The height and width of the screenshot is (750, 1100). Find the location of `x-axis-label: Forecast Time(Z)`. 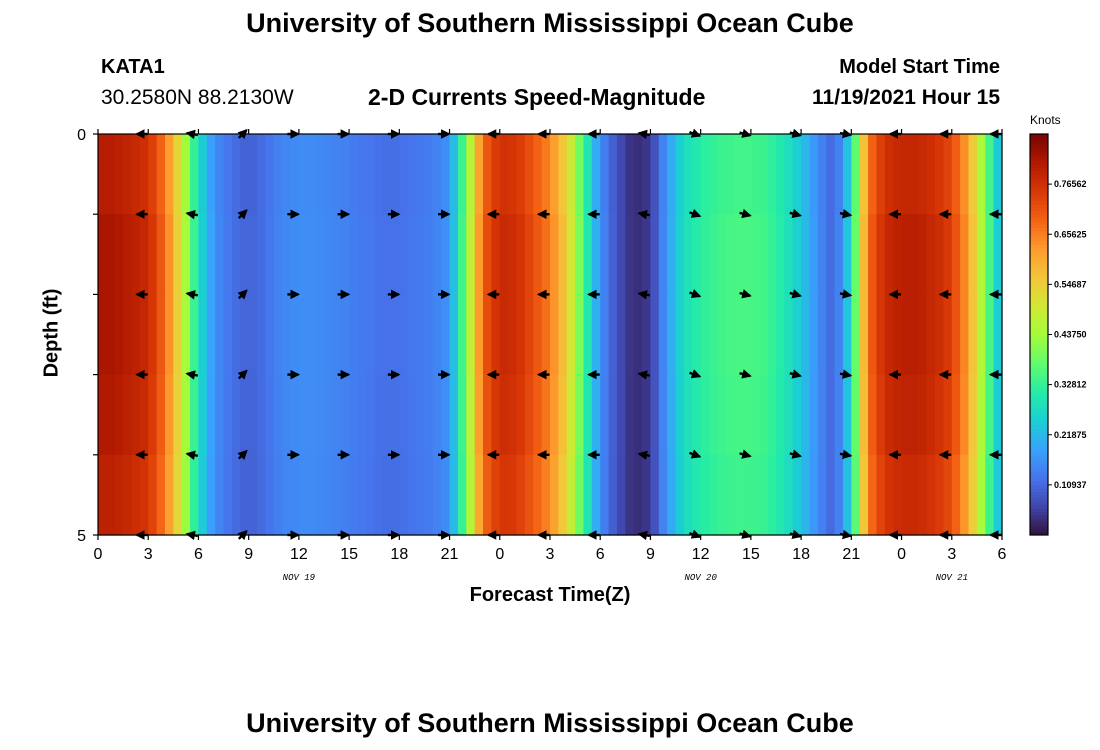

x-axis-label: Forecast Time(Z) is located at coordinates (550, 595).